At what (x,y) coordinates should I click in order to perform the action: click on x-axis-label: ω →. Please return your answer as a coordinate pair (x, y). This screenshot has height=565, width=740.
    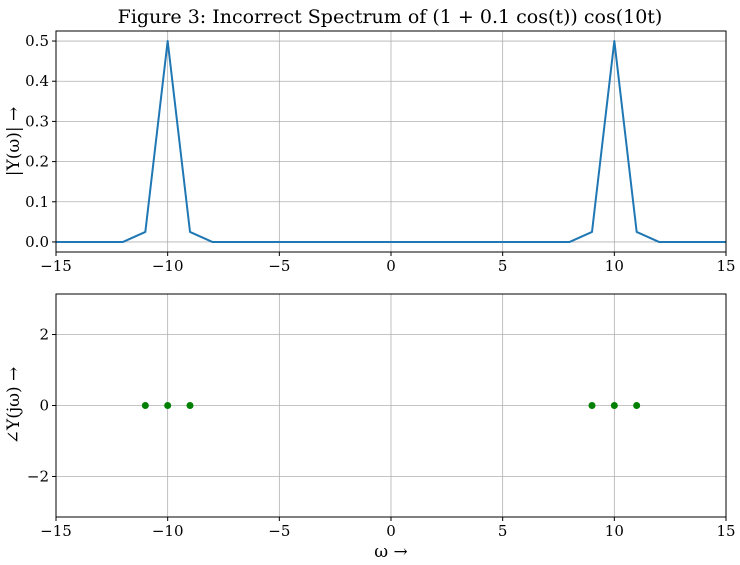
    Looking at the image, I should click on (391, 552).